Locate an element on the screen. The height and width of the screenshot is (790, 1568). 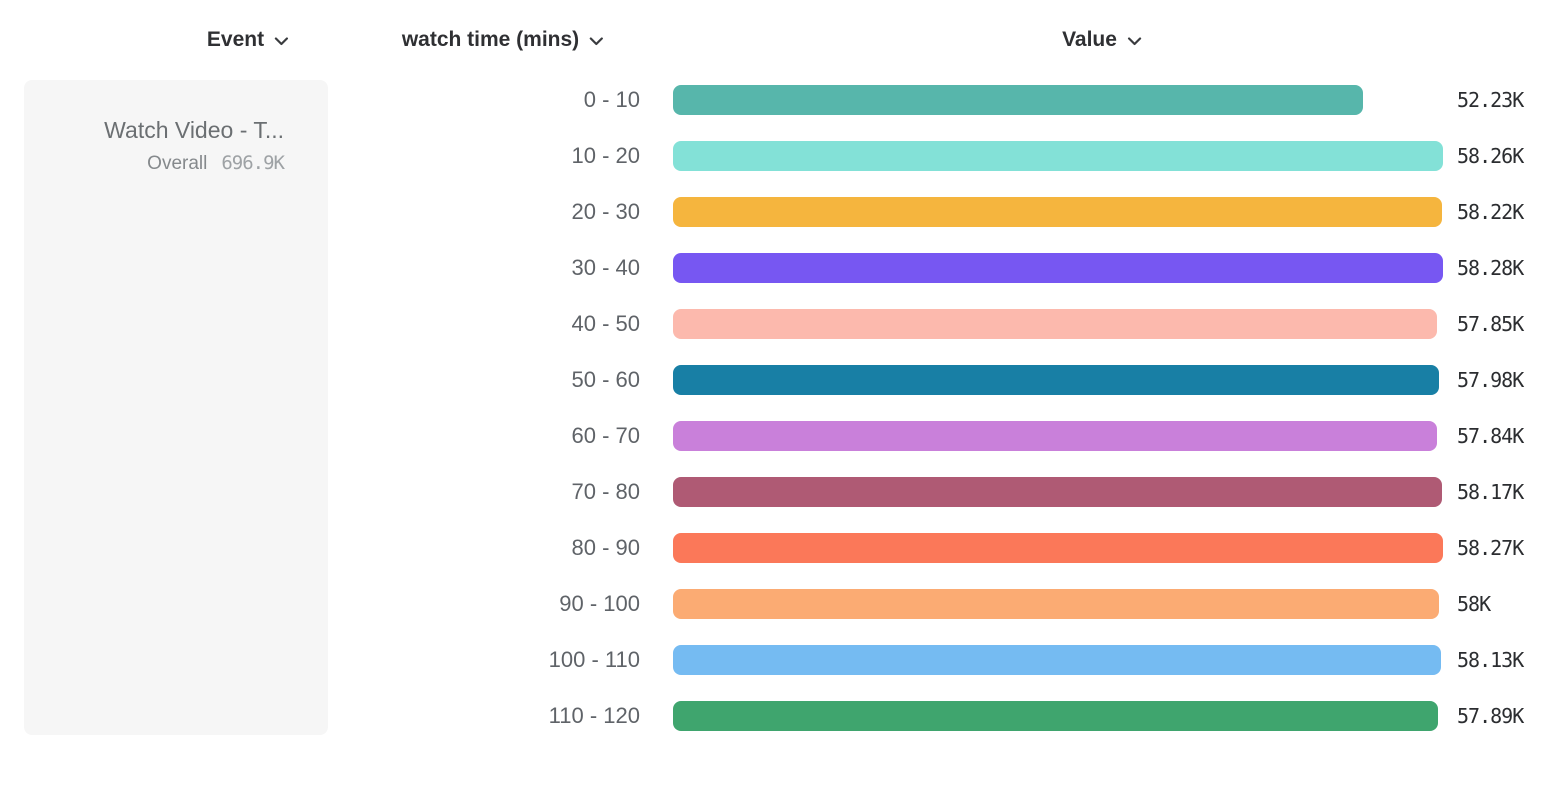
breakdown-column-header: watch time (mins) is located at coordinates (503, 40).